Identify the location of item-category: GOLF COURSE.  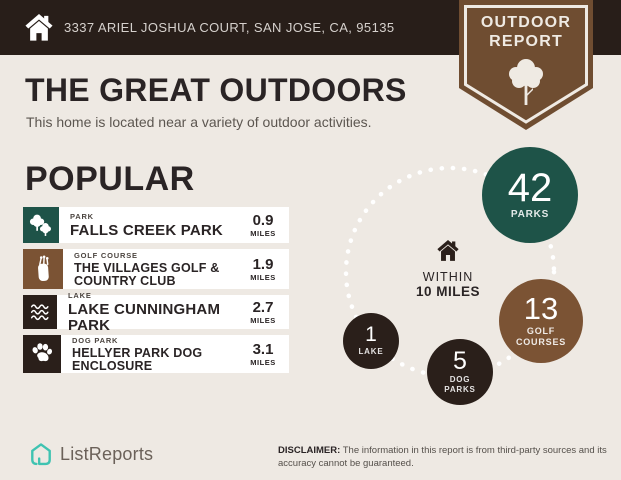
(106, 255).